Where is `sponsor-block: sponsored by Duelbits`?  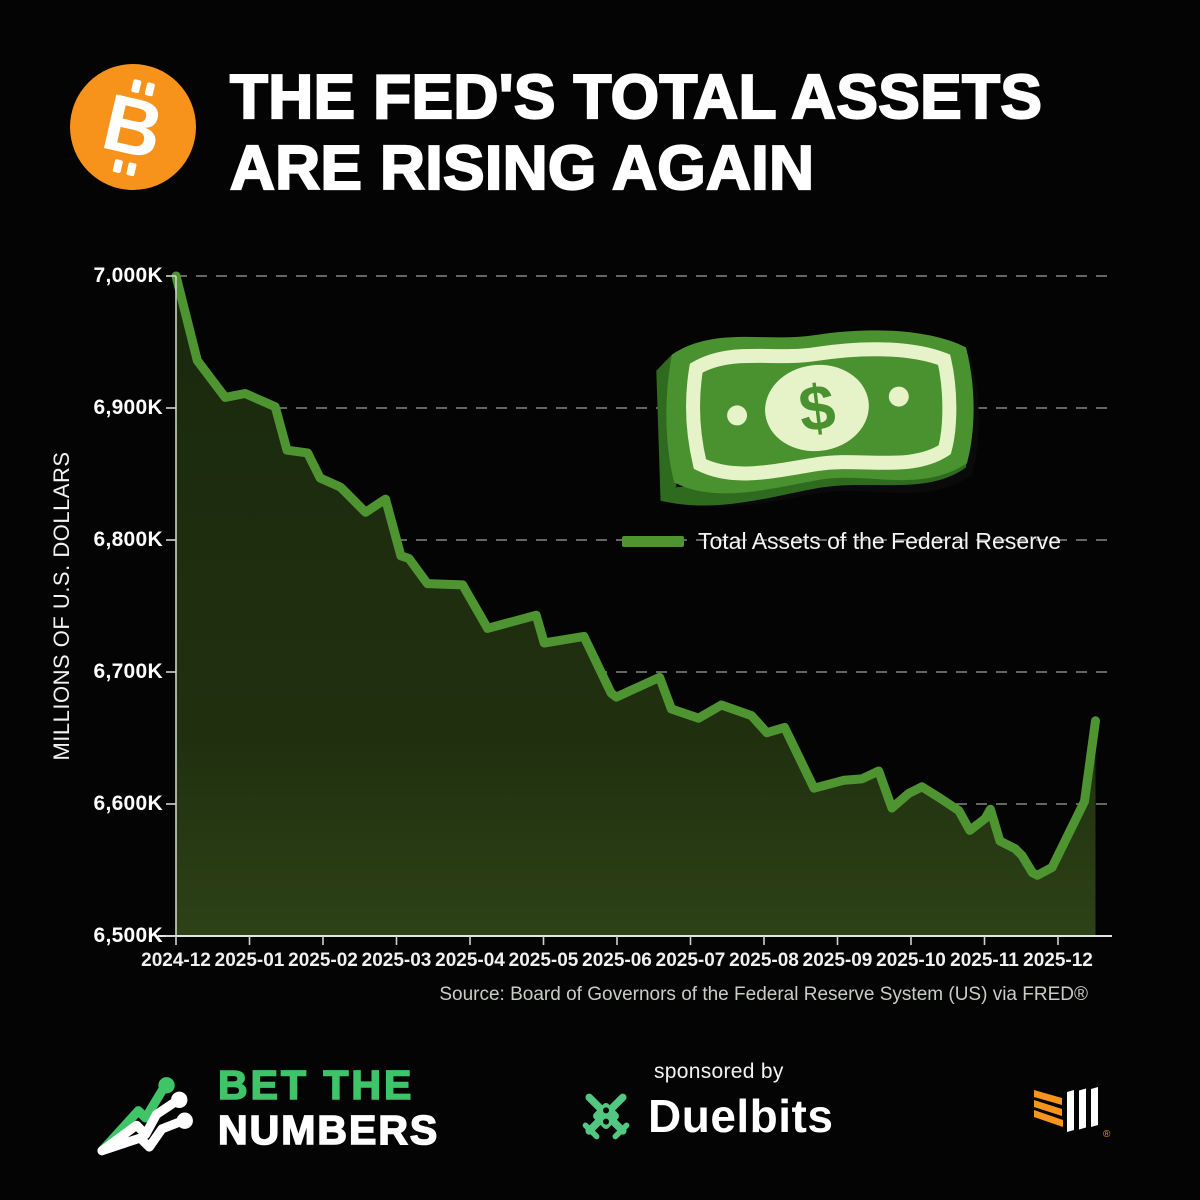
sponsor-block: sponsored by Duelbits is located at coordinates (705, 1102).